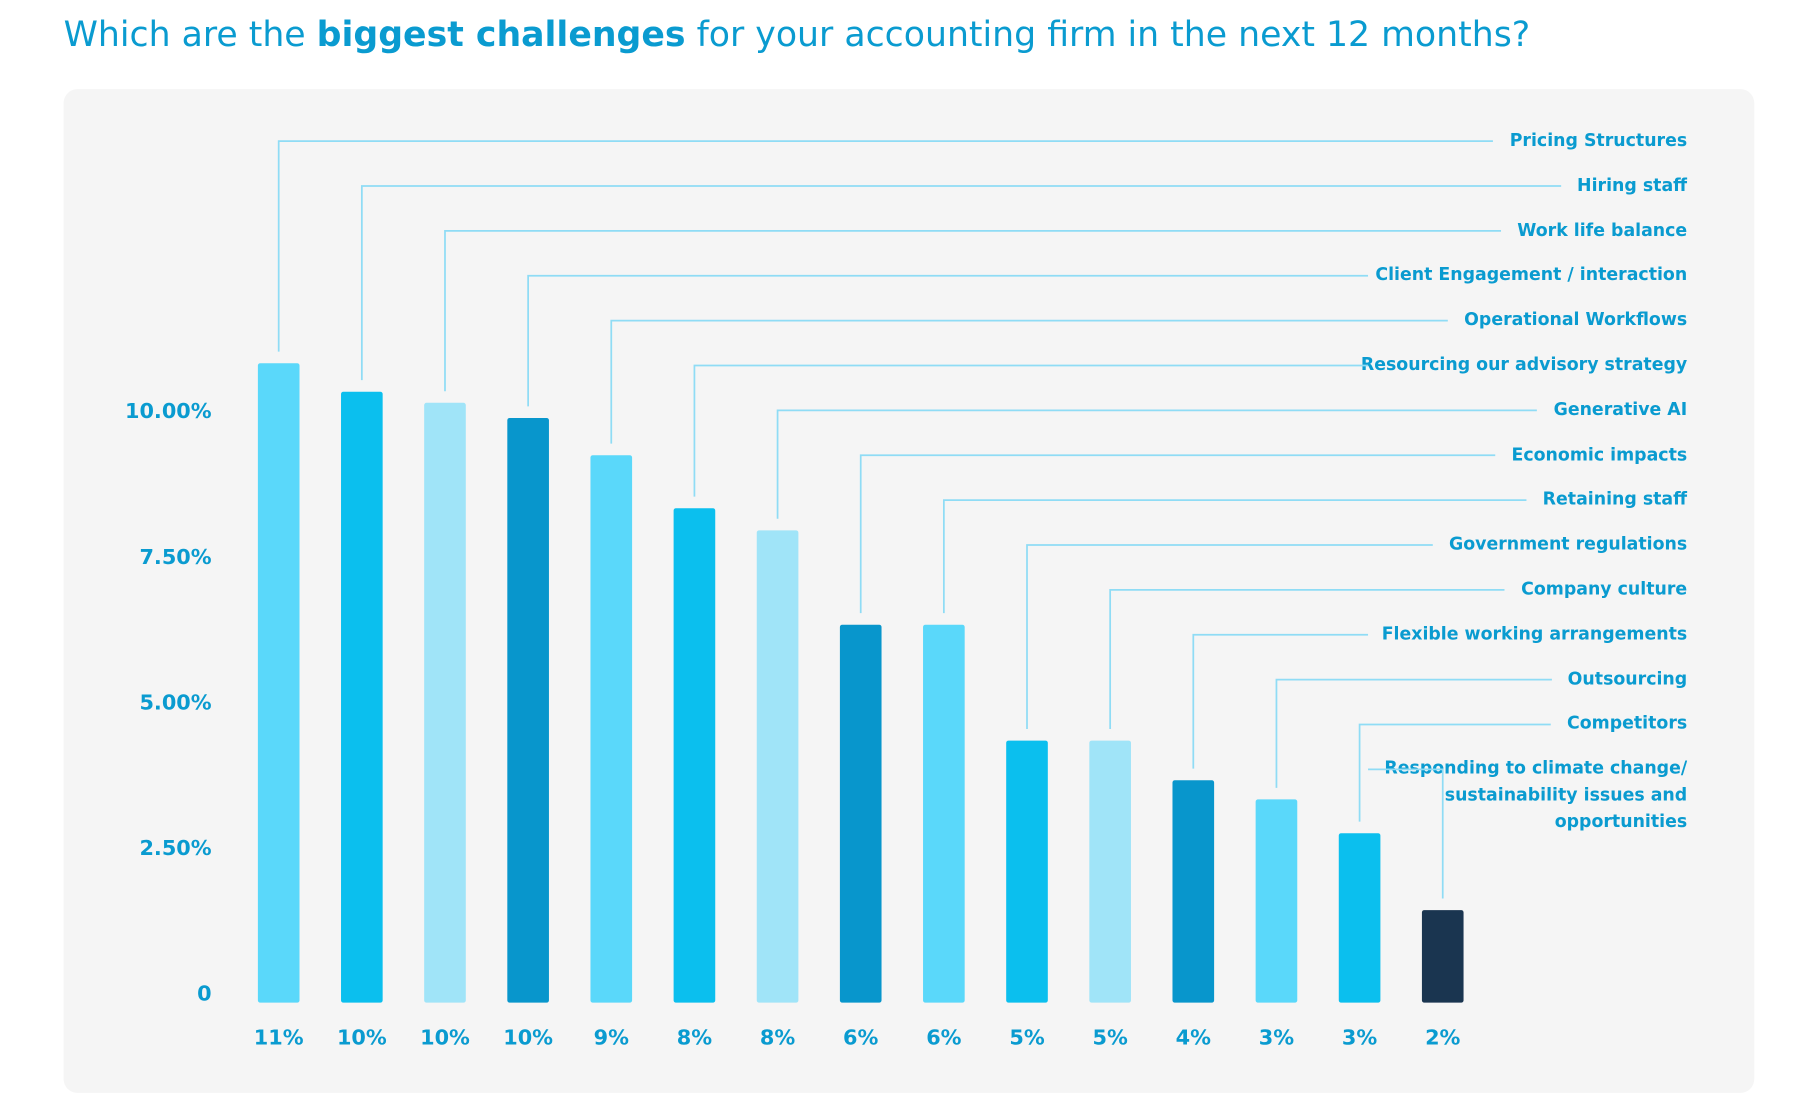 Image resolution: width=1804 pixels, height=1108 pixels. What do you see at coordinates (1442, 1038) in the screenshot?
I see `value-label: 2%` at bounding box center [1442, 1038].